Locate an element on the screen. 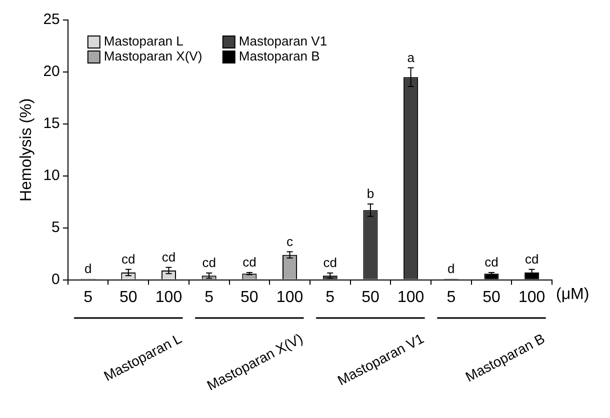  x-axis-title: (μM) is located at coordinates (573, 295).